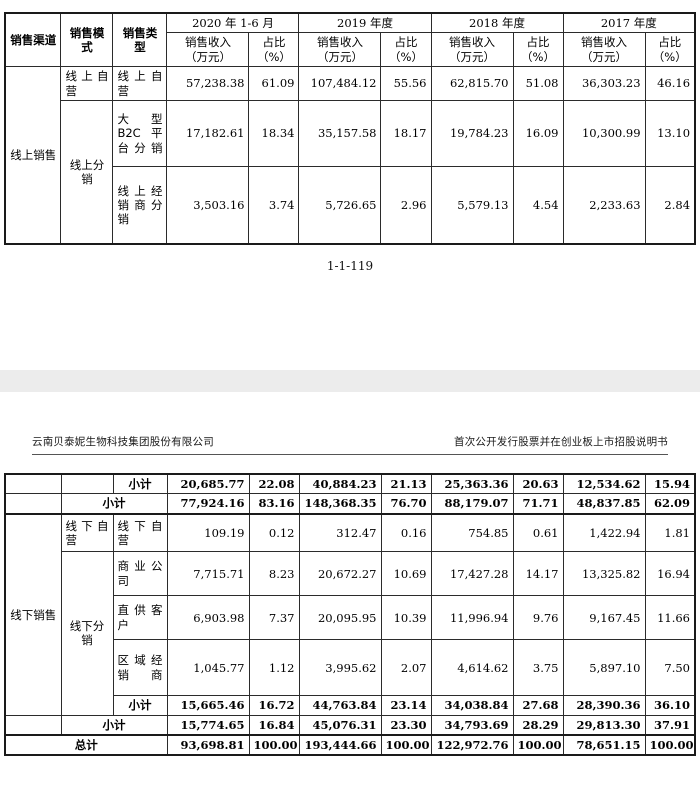 The width and height of the screenshot is (700, 801). I want to click on cell-value: 7.50, so click(670, 668).